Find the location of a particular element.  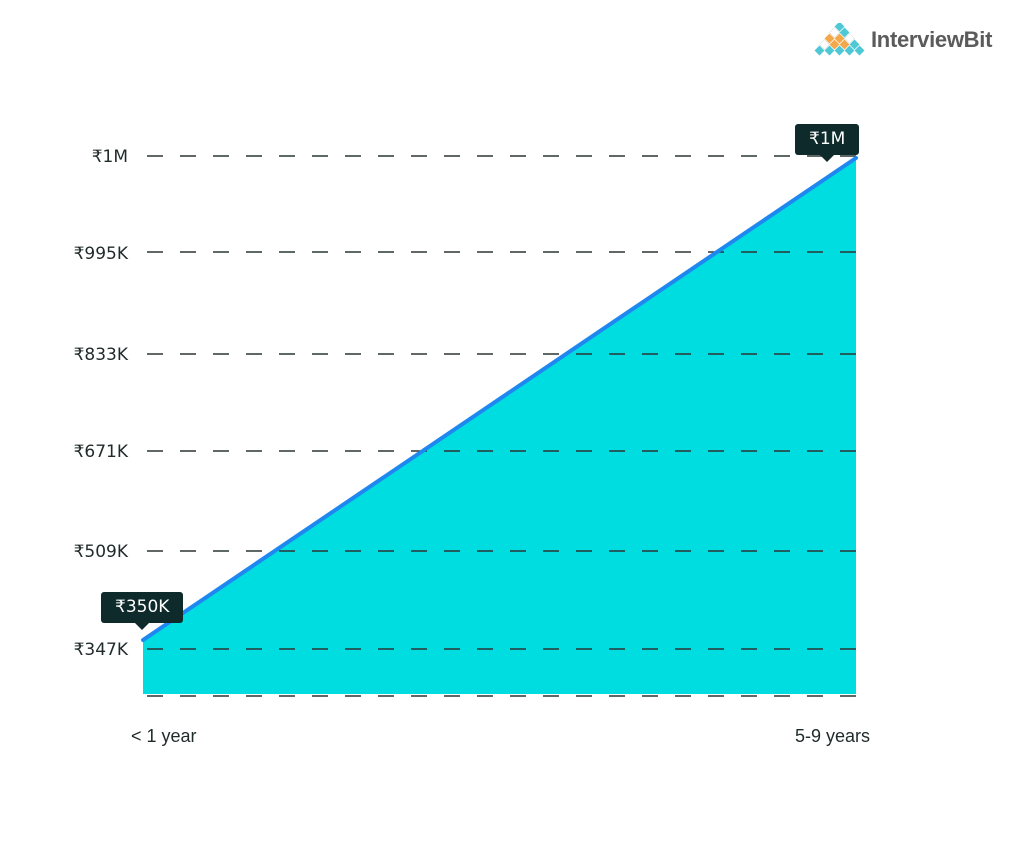

y-tick-label: ₹995K is located at coordinates (100, 254).